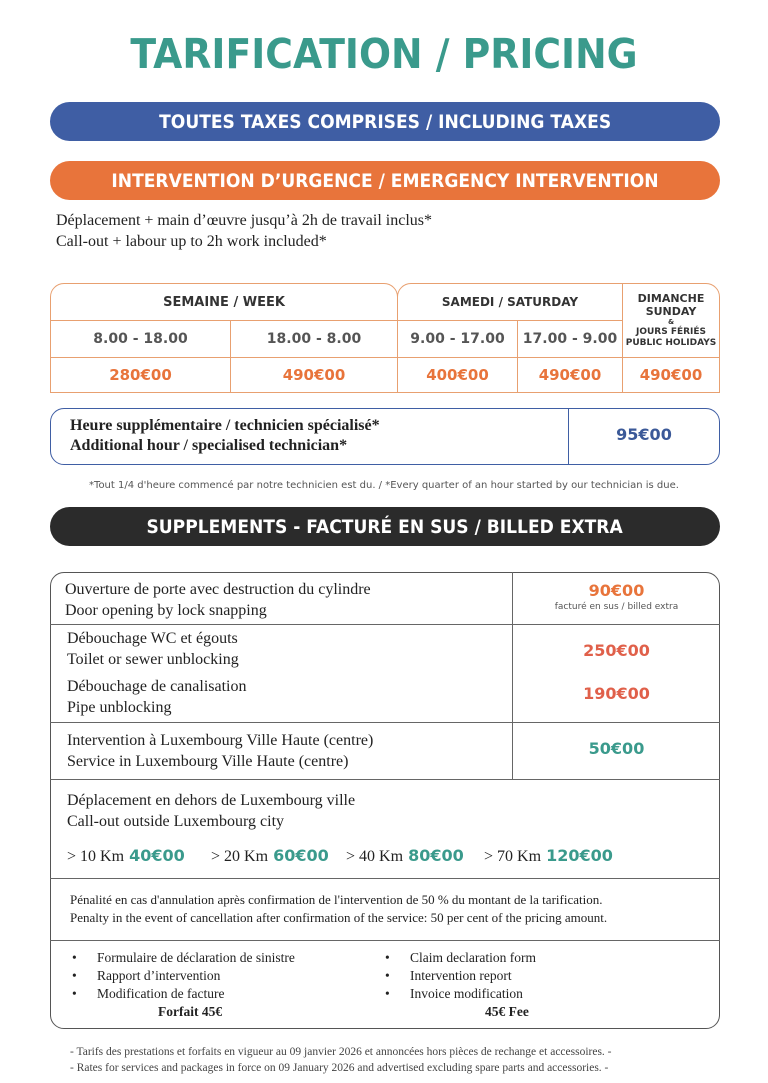  What do you see at coordinates (157, 686) in the screenshot?
I see `pipe-fr: Débouchage de canalisation` at bounding box center [157, 686].